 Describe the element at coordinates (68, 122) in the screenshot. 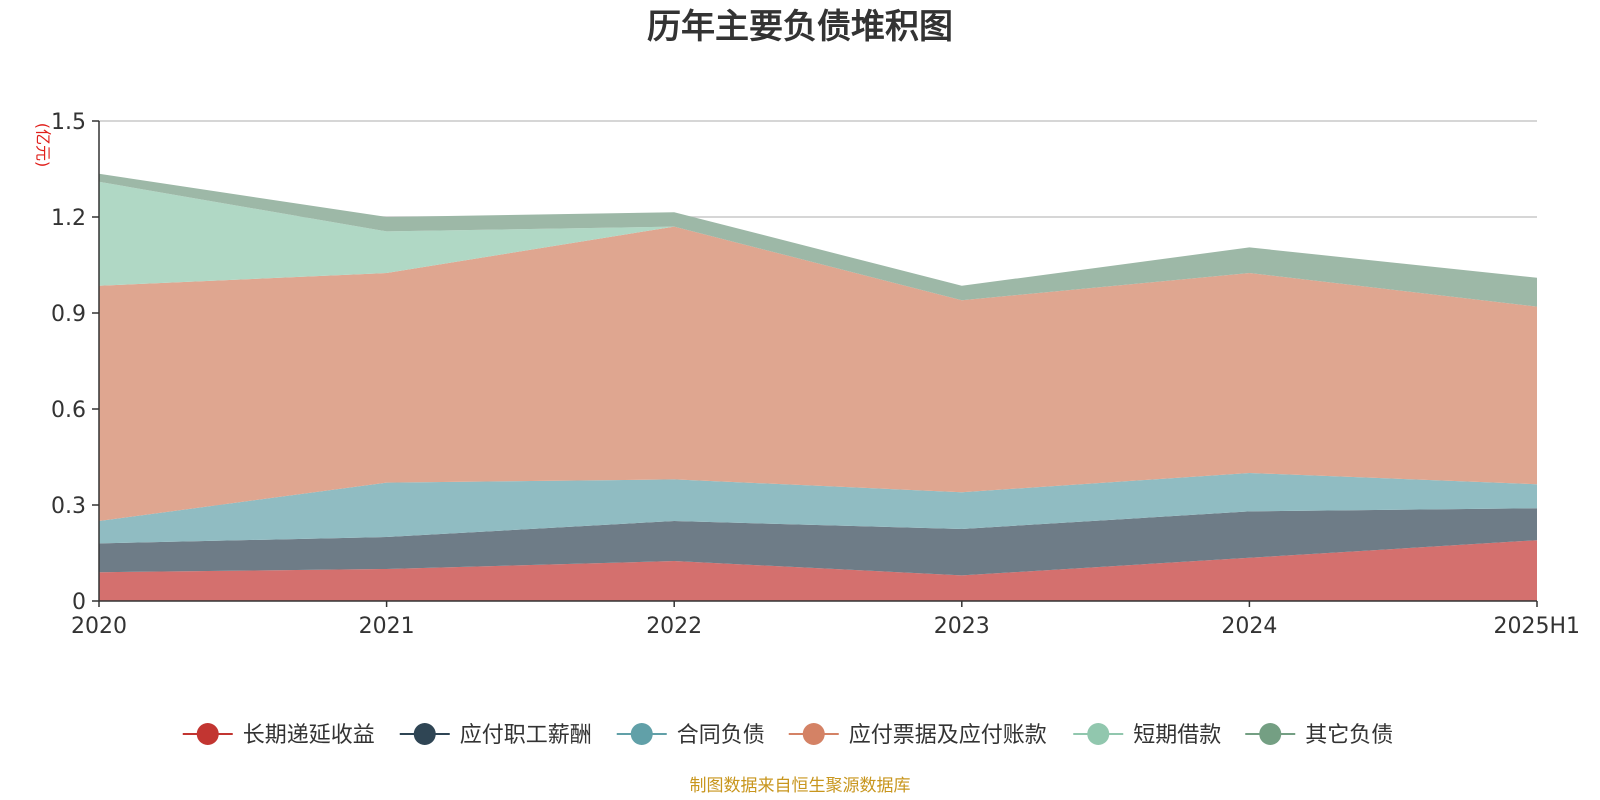

I see `y-tick-label-1.5: 1.5` at that location.